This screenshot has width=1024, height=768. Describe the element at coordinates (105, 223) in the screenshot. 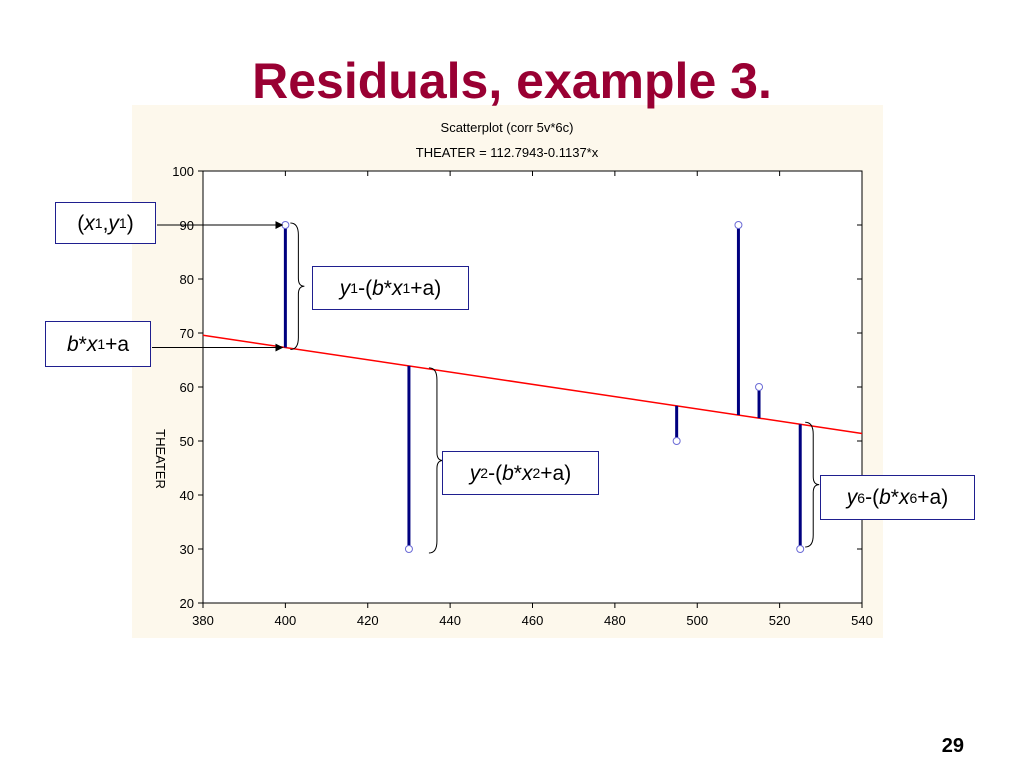

I see `point-callout: (x 1, y 1)` at that location.